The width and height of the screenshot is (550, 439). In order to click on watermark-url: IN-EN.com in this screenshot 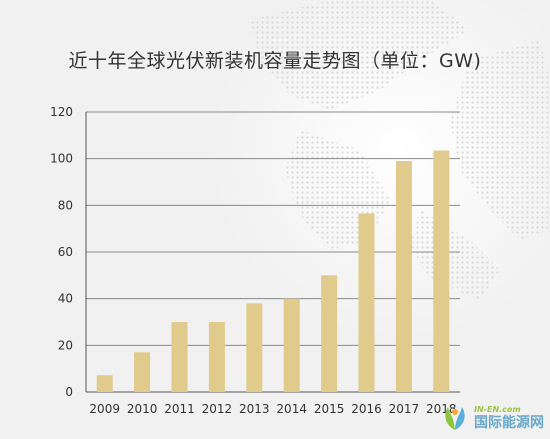, I will do `click(497, 409)`.